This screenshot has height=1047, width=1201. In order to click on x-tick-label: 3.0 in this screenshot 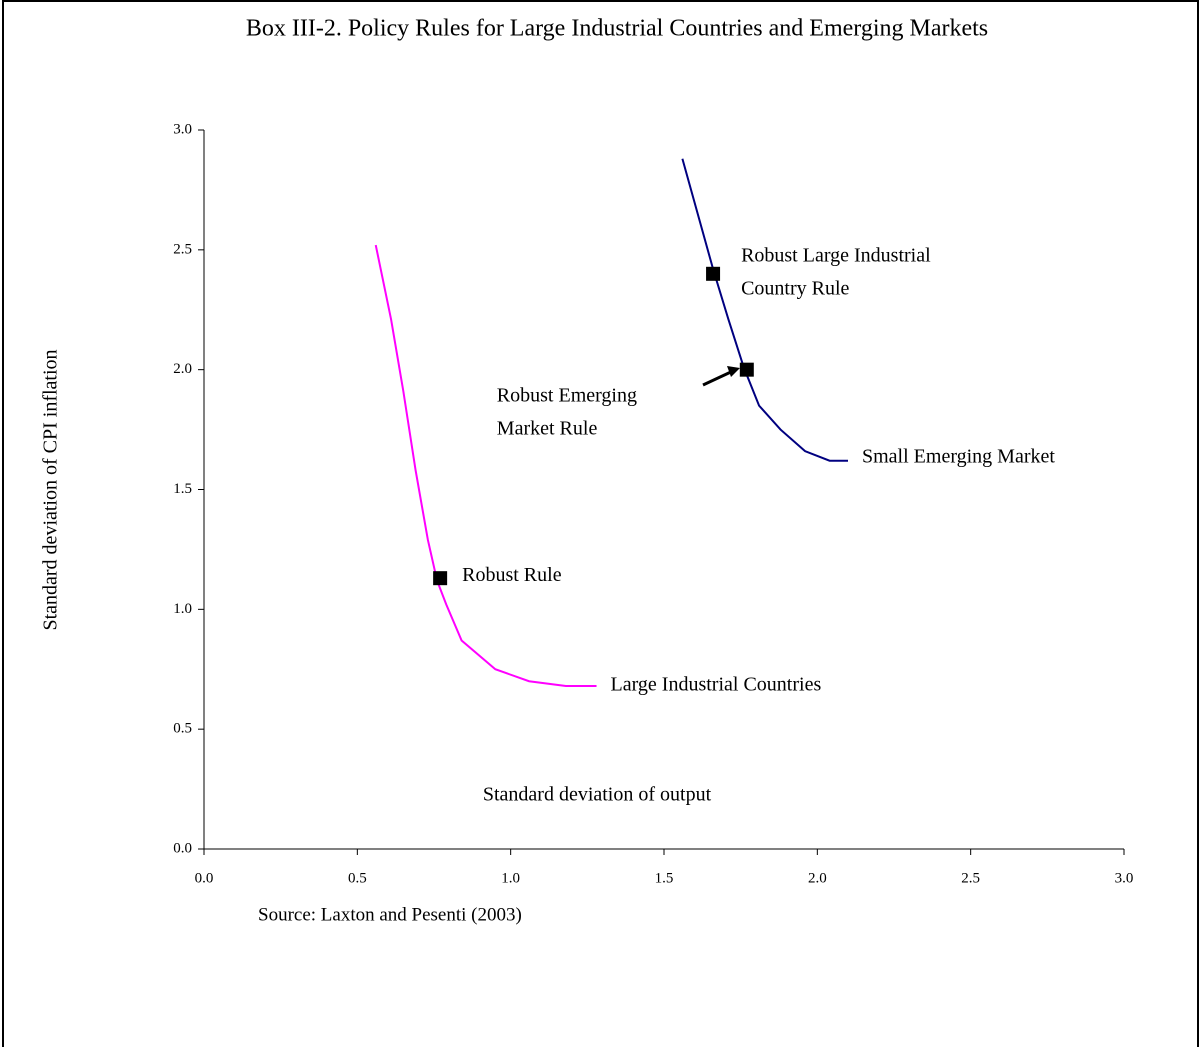, I will do `click(1124, 878)`.